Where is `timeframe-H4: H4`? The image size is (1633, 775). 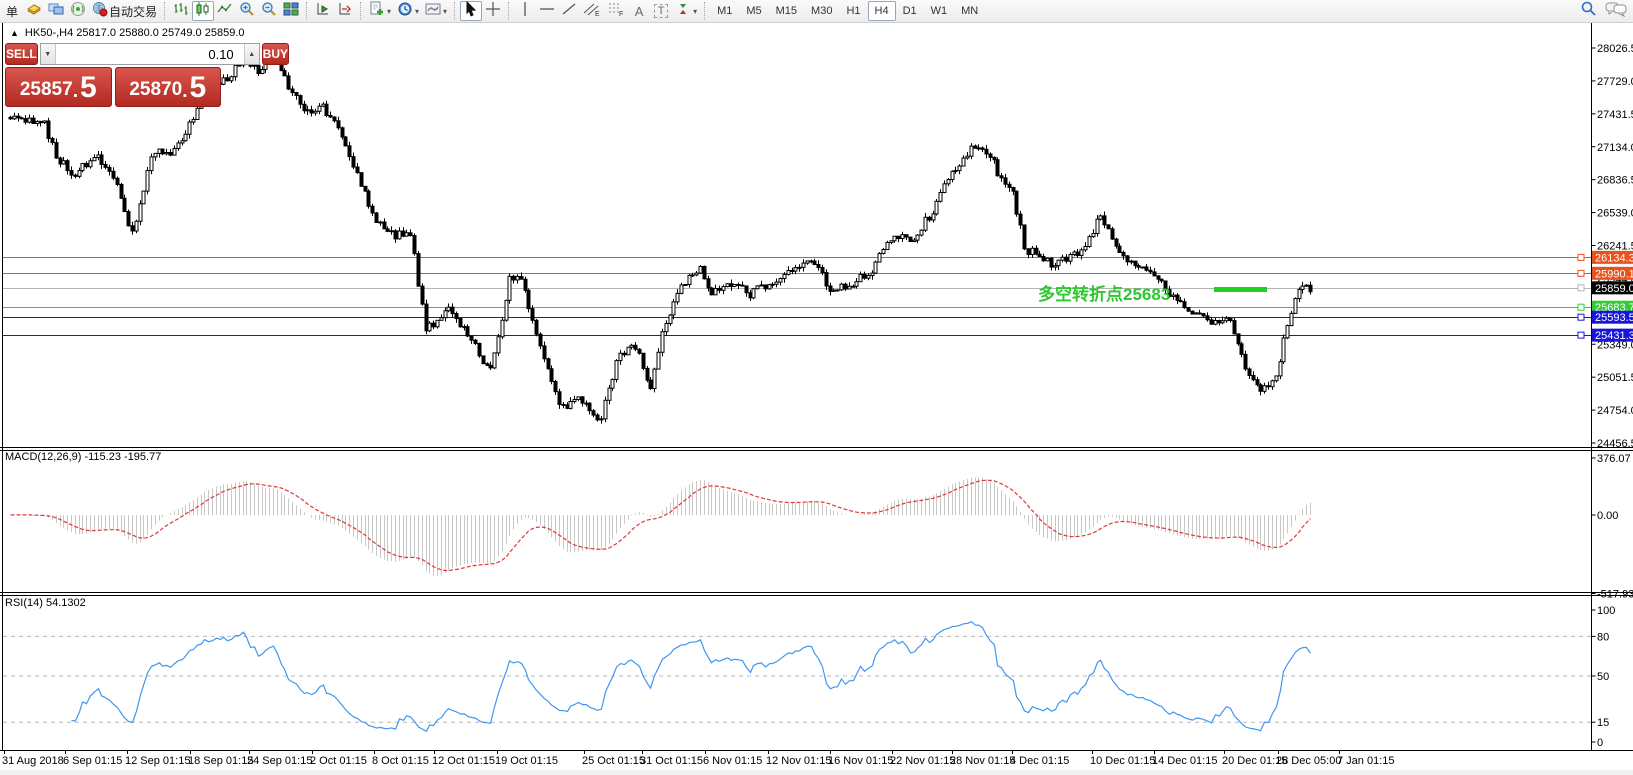
timeframe-H4: H4 is located at coordinates (881, 11).